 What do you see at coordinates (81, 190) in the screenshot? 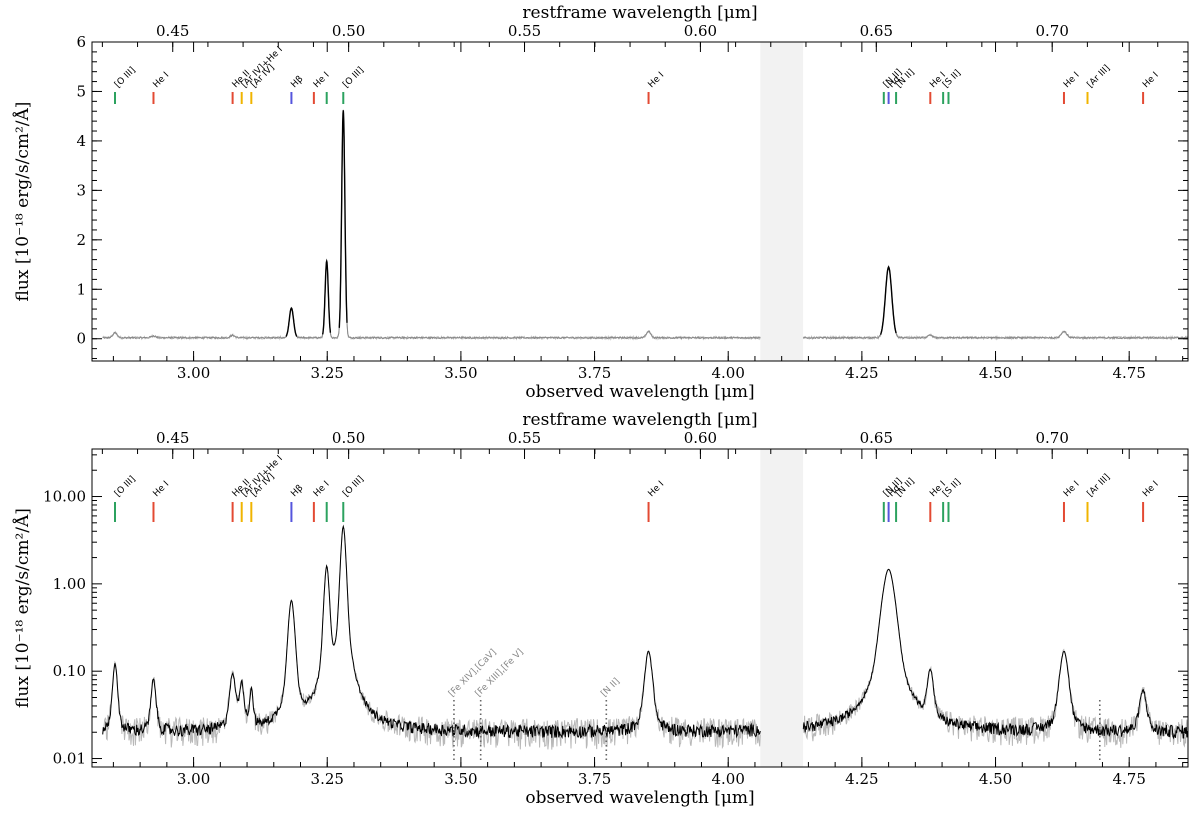
I see `y-tick-label: 3` at bounding box center [81, 190].